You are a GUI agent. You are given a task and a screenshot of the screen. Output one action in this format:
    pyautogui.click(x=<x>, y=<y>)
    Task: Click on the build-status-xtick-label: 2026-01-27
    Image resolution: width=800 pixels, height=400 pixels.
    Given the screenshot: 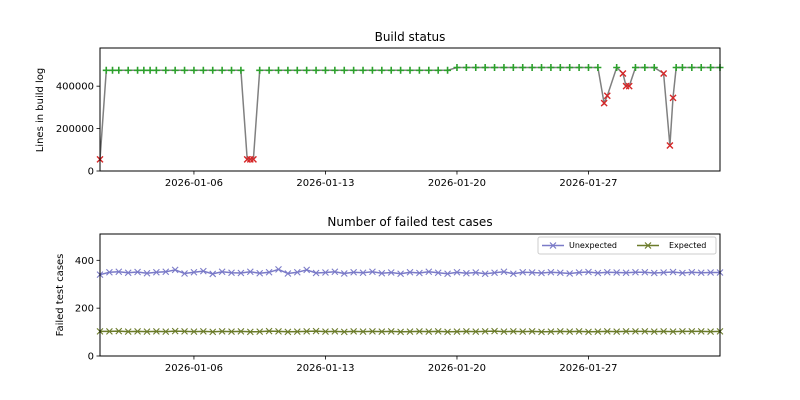 What is the action you would take?
    pyautogui.click(x=588, y=183)
    